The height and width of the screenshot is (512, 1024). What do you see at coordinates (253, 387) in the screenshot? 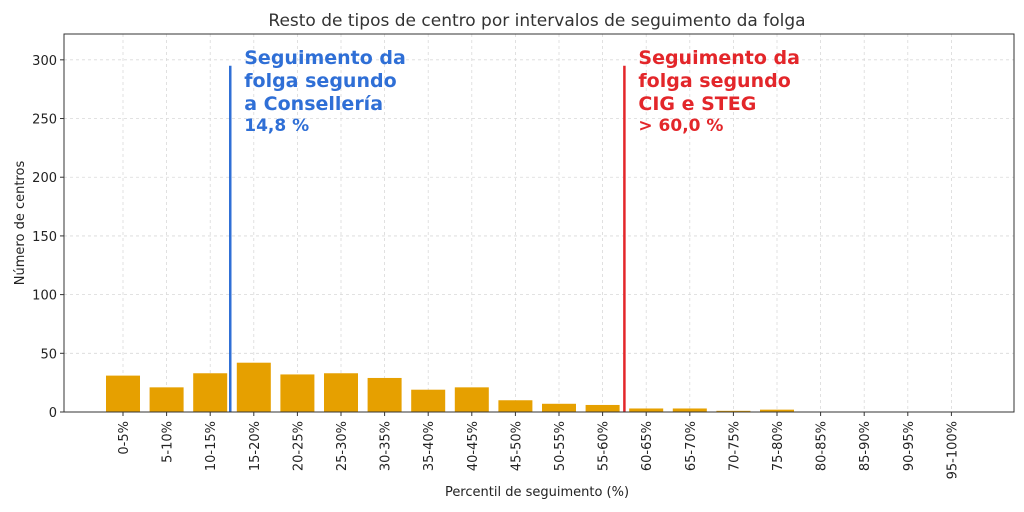
I see `bar-15-20%` at bounding box center [253, 387].